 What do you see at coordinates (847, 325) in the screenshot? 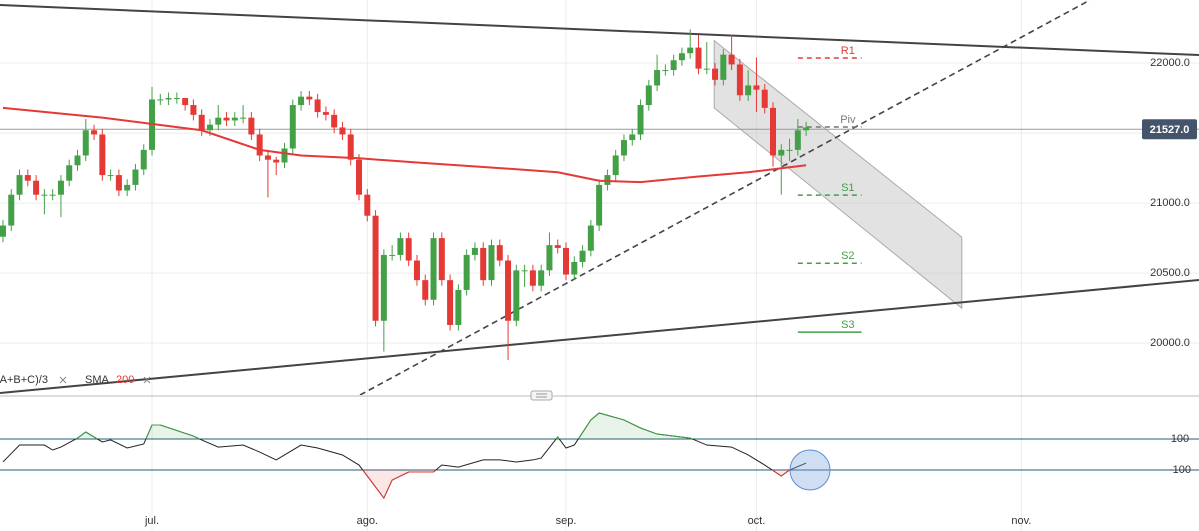
I see `pivot-label: S3` at bounding box center [847, 325].